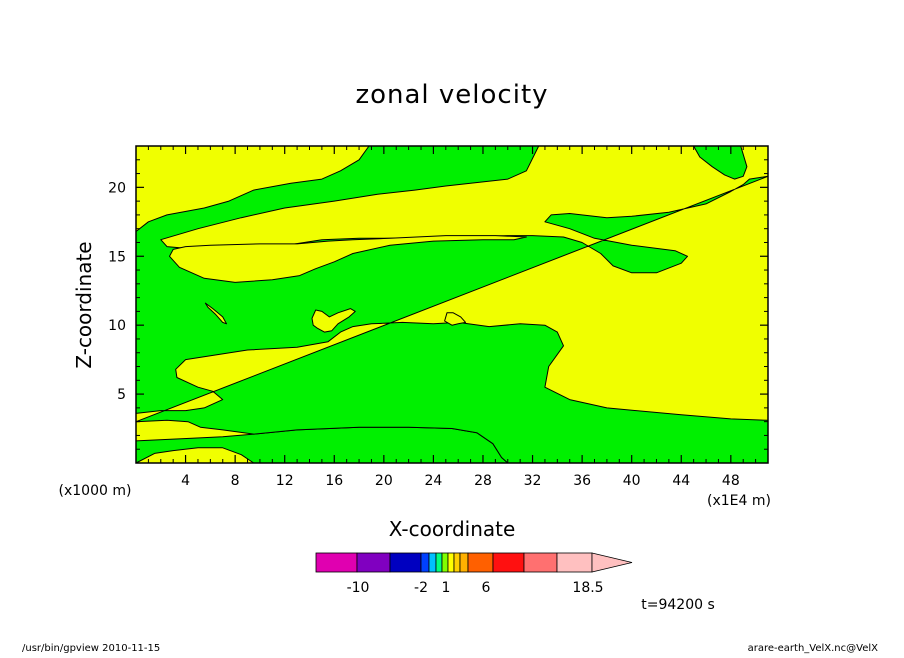 The height and width of the screenshot is (658, 904). Describe the element at coordinates (285, 481) in the screenshot. I see `x-tick-label: 12` at that location.